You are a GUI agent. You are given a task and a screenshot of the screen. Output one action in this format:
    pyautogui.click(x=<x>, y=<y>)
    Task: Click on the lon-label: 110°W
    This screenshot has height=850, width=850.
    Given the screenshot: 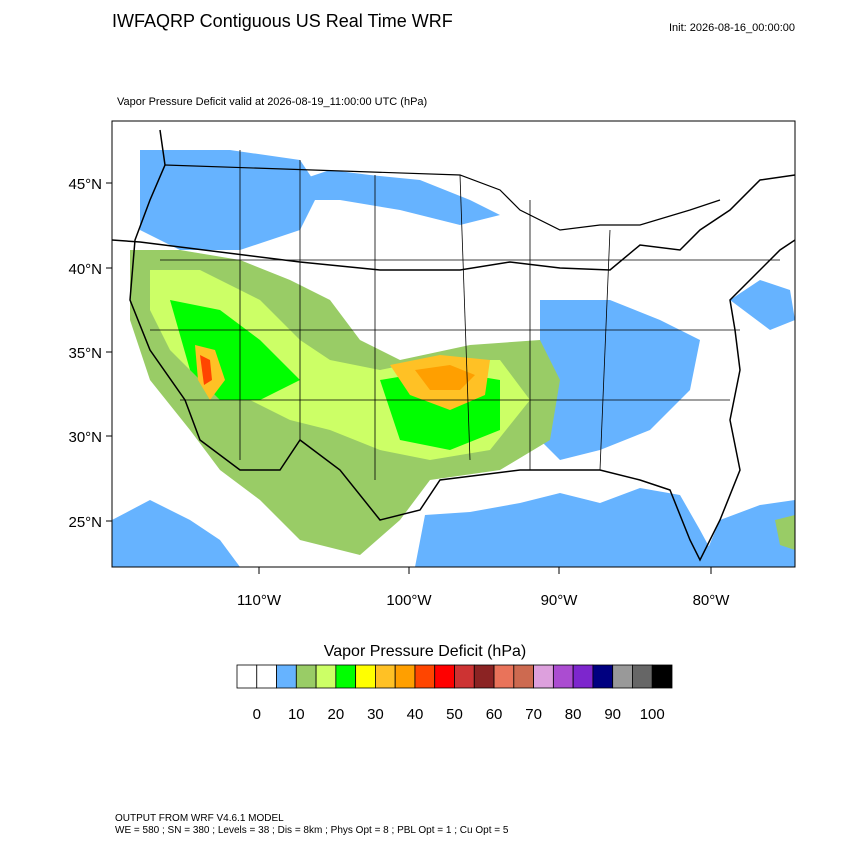 What is the action you would take?
    pyautogui.click(x=259, y=600)
    